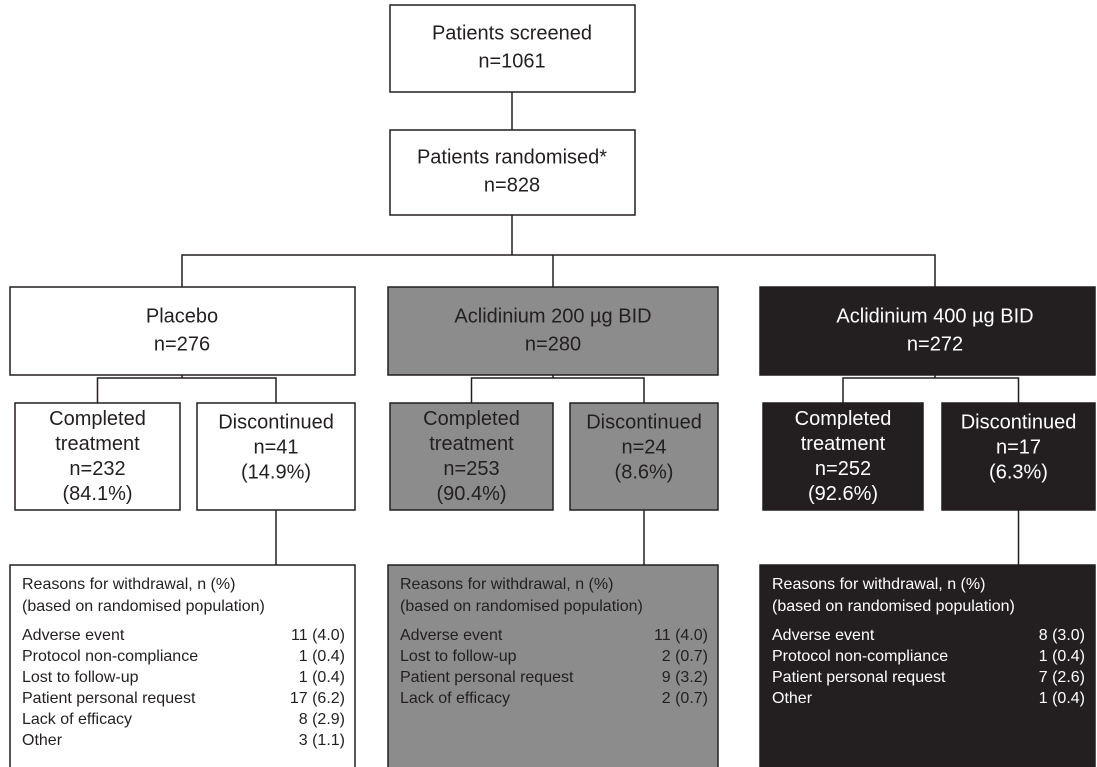 This screenshot has height=767, width=1097. I want to click on box-text: n=1061, so click(511, 61).